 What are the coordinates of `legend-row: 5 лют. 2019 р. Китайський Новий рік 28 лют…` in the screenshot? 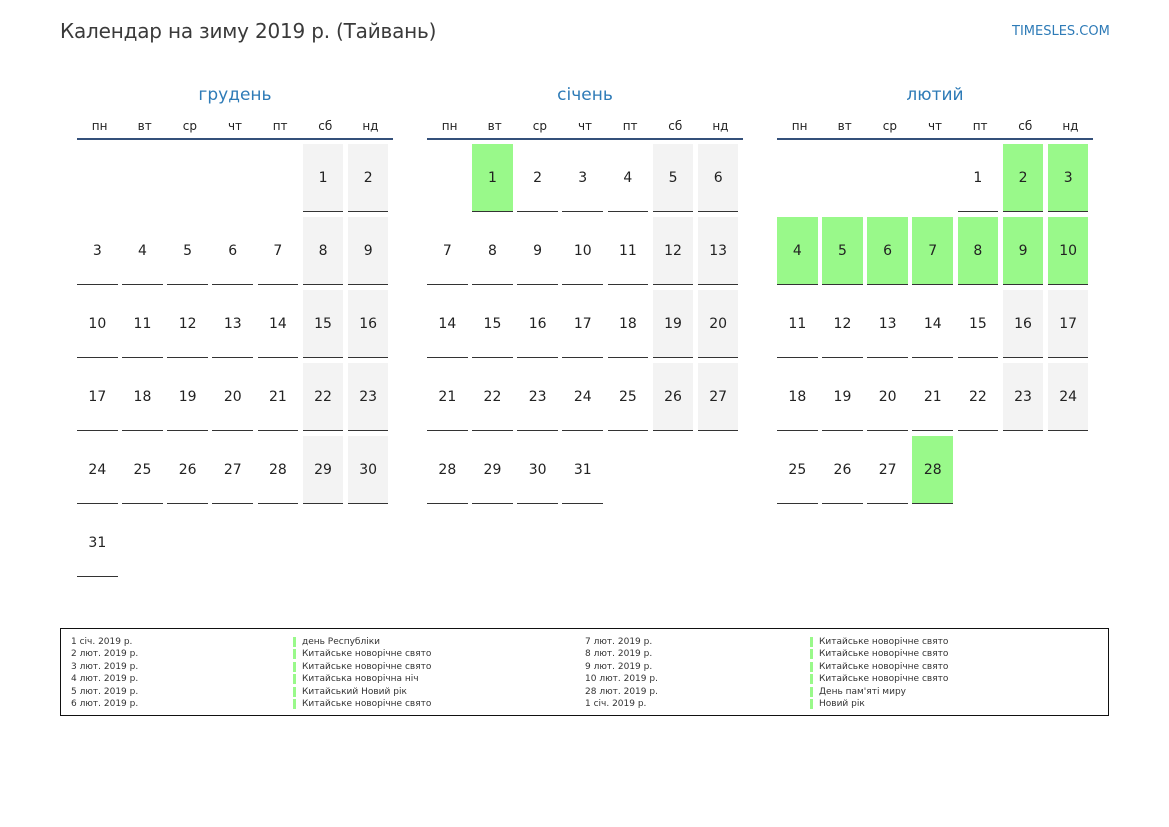 It's located at (584, 692).